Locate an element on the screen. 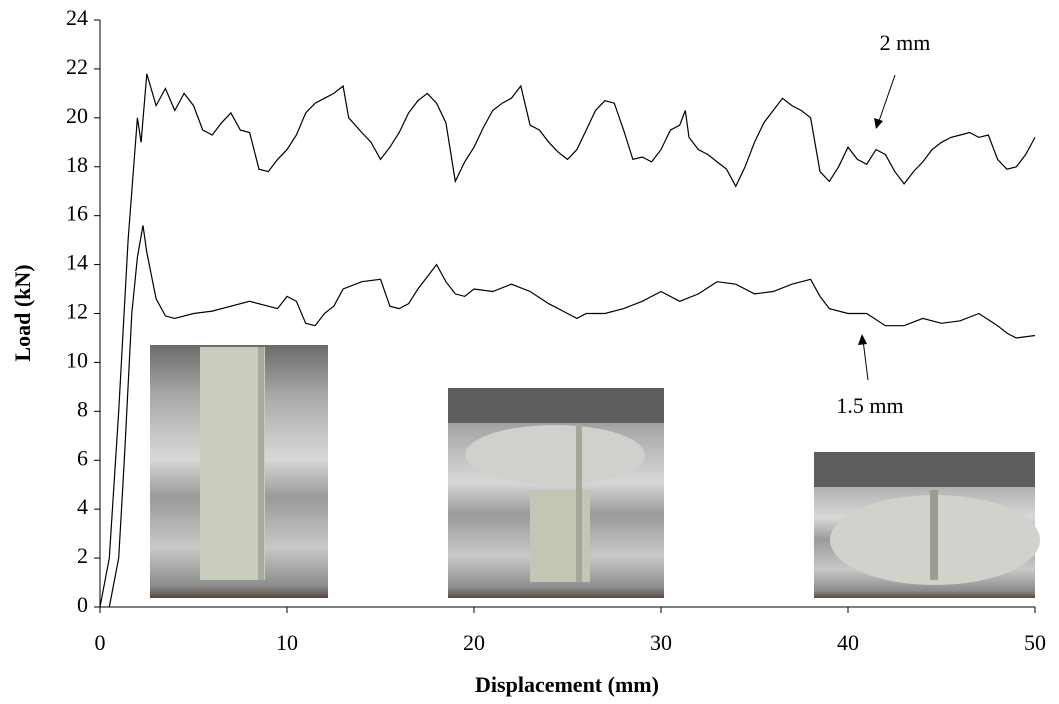 This screenshot has width=1059, height=704. y-tick-label: 24 is located at coordinates (77, 17).